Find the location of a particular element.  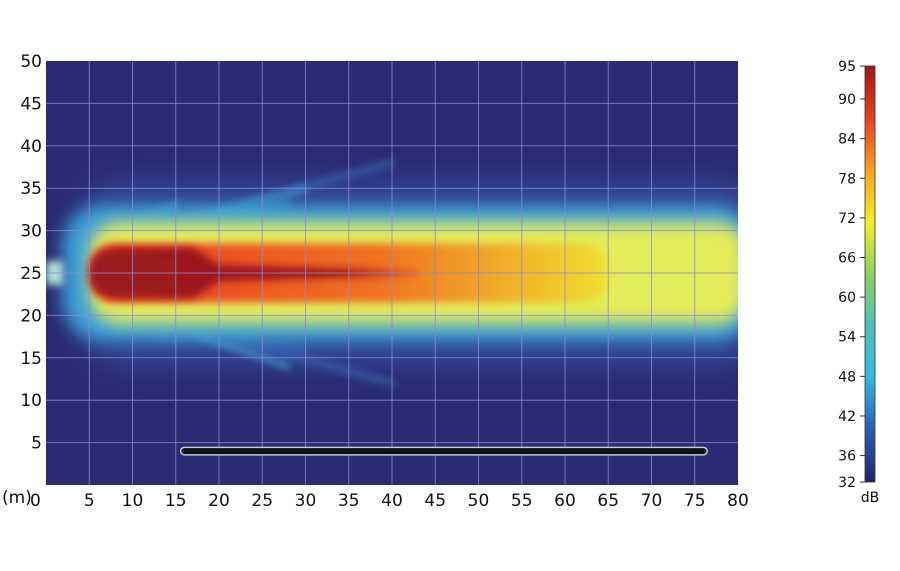

colorbar-tick-label: 60 is located at coordinates (847, 298).